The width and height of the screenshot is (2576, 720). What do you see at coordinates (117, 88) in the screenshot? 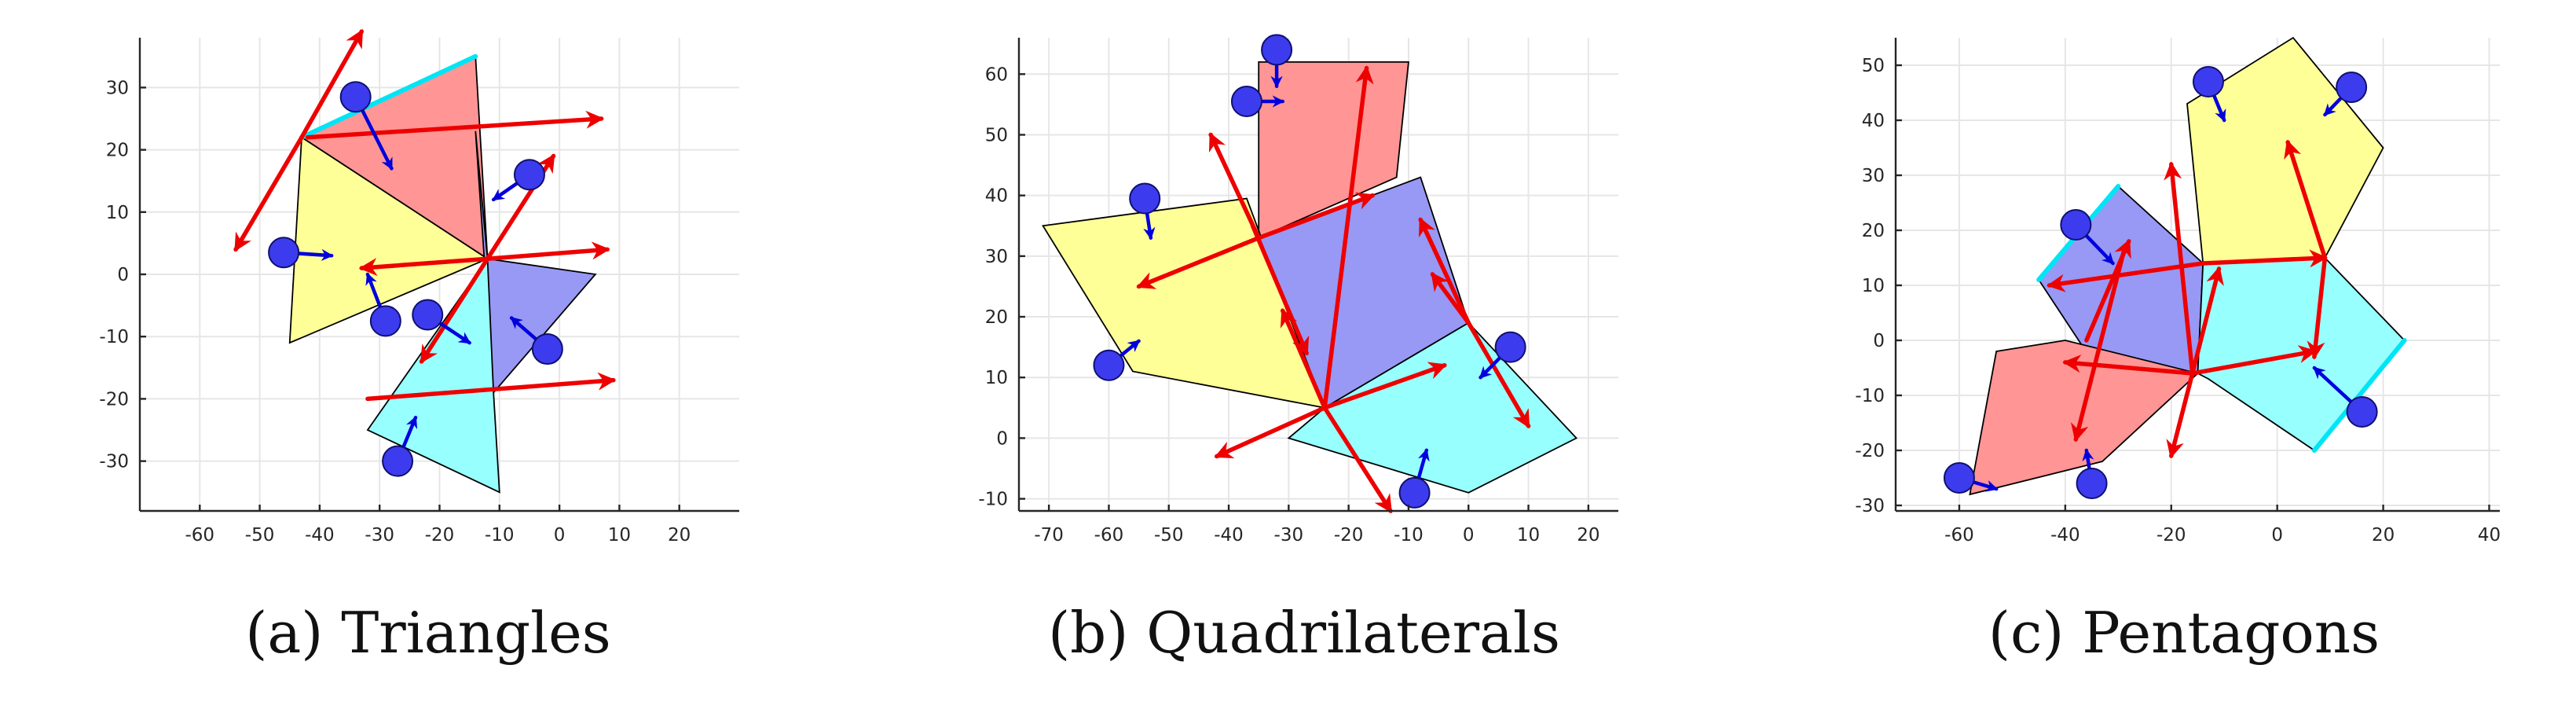
I see `panel-a-y-tick-label: 30` at bounding box center [117, 88].